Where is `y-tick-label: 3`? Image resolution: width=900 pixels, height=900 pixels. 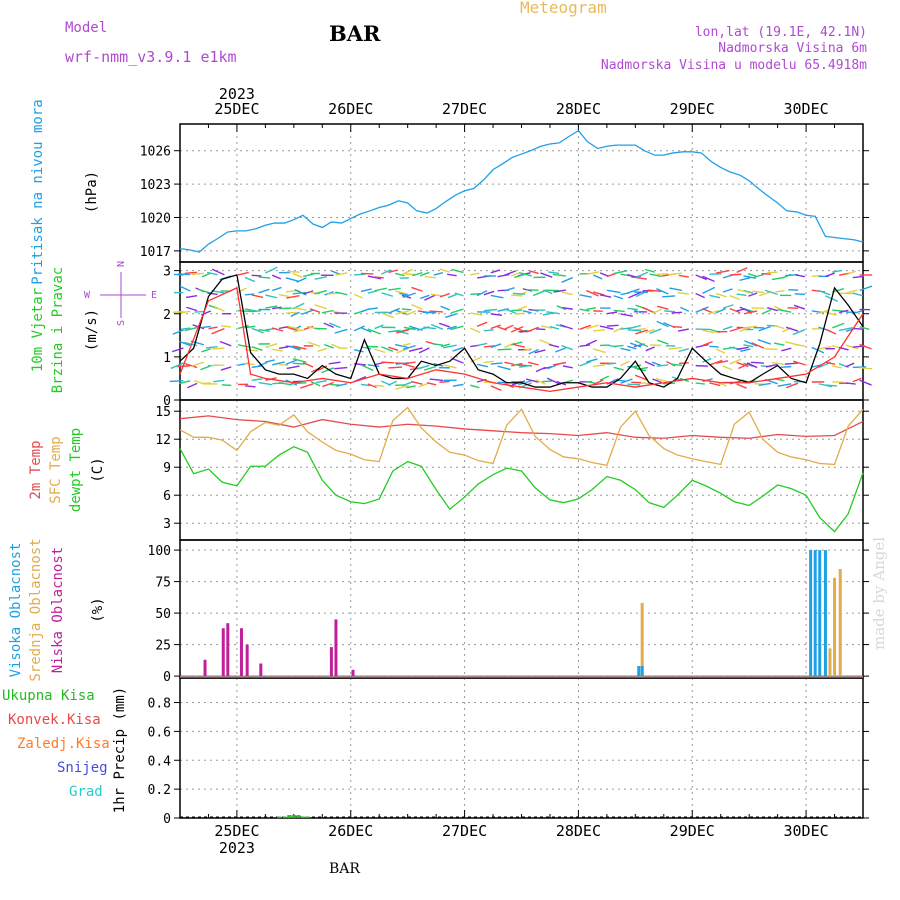 y-tick-label: 3 is located at coordinates (167, 524).